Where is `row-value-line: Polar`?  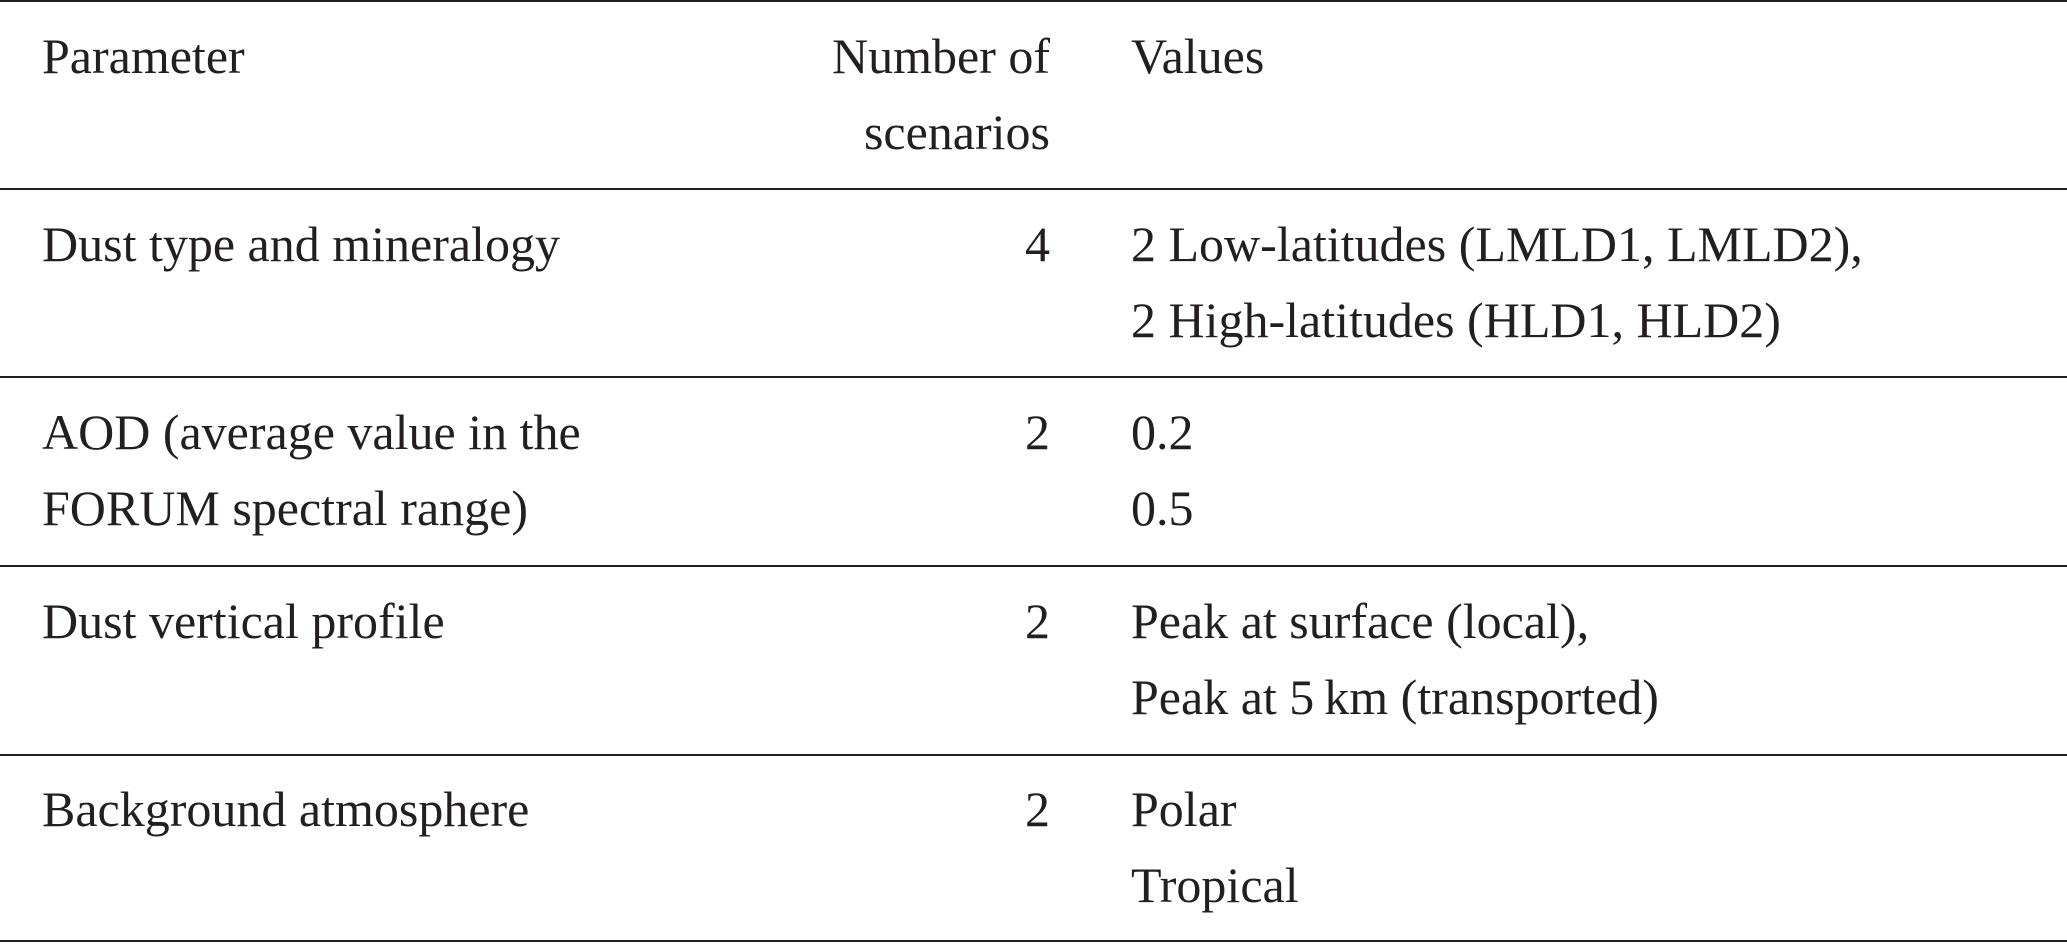
row-value-line: Polar is located at coordinates (1184, 809).